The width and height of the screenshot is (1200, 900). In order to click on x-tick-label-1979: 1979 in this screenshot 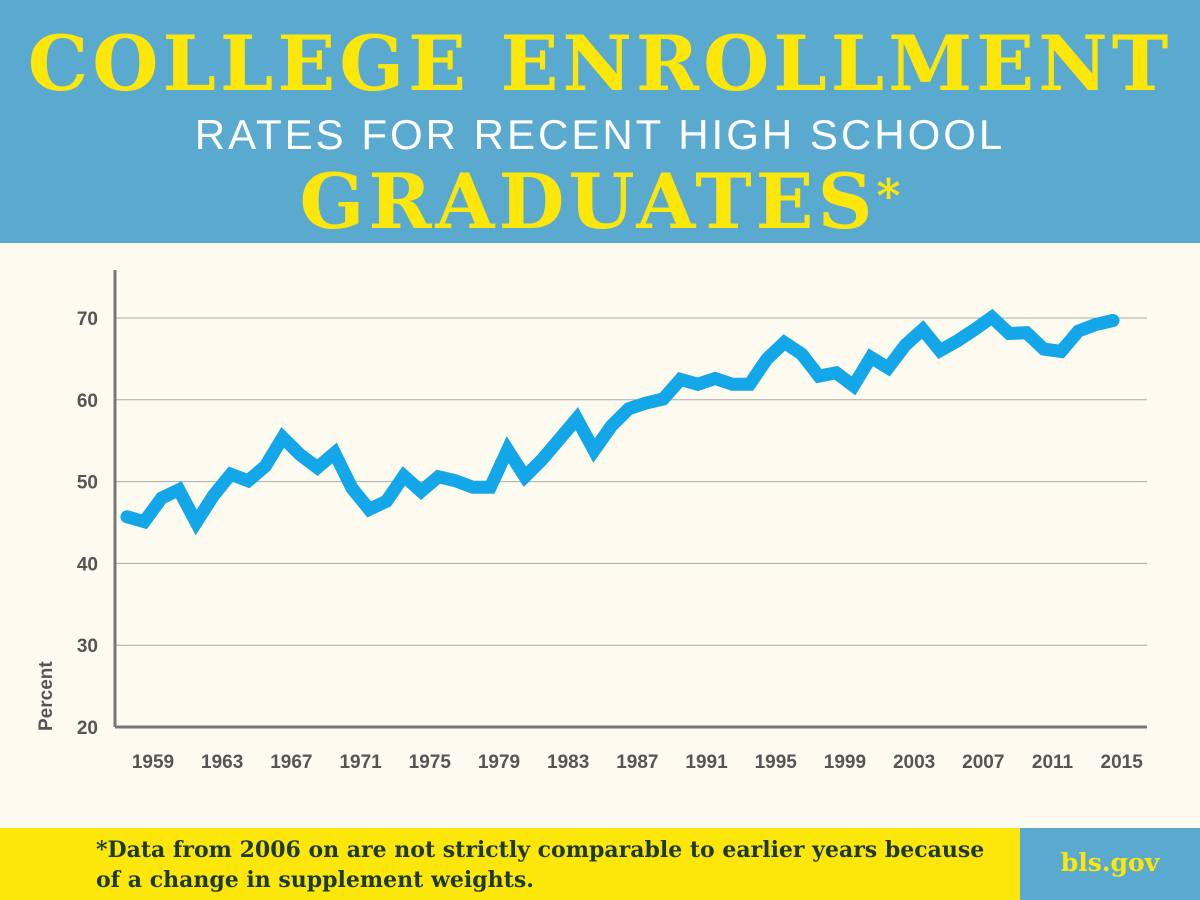, I will do `click(499, 762)`.